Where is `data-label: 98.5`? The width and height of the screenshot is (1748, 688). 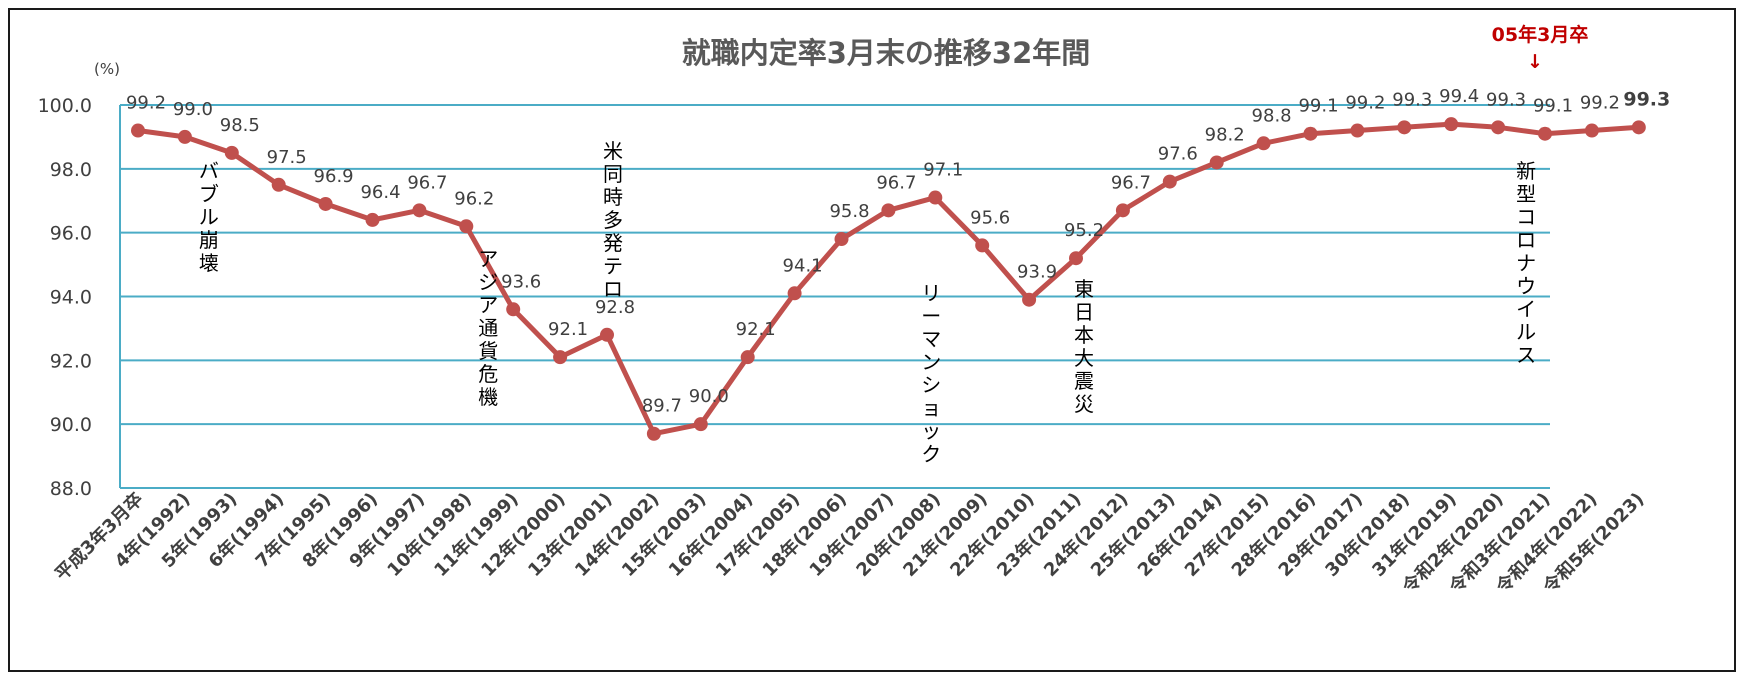
data-label: 98.5 is located at coordinates (240, 125).